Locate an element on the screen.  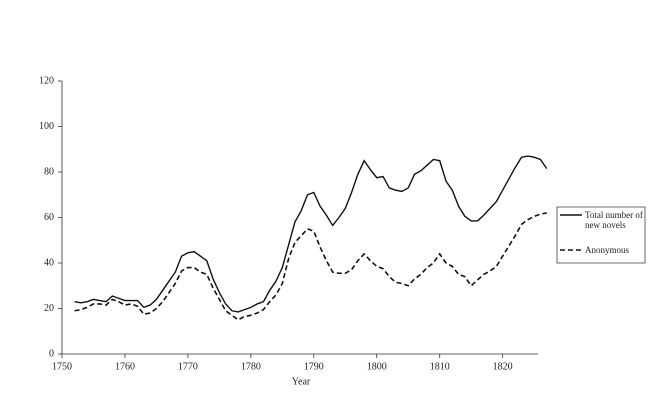
x-tick-label: 1760 is located at coordinates (125, 366).